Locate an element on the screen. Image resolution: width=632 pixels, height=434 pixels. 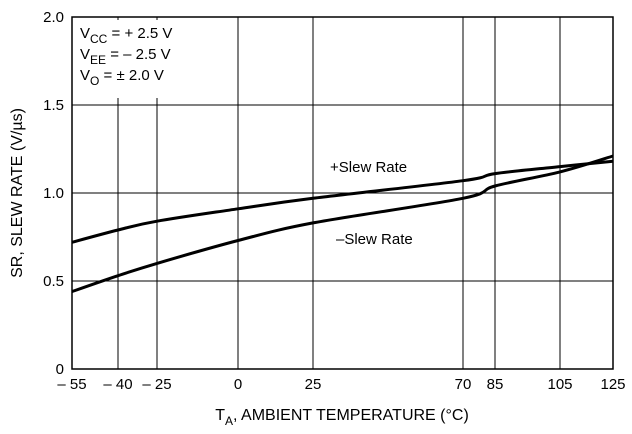
y-tick-label: 2.0 is located at coordinates (53, 17).